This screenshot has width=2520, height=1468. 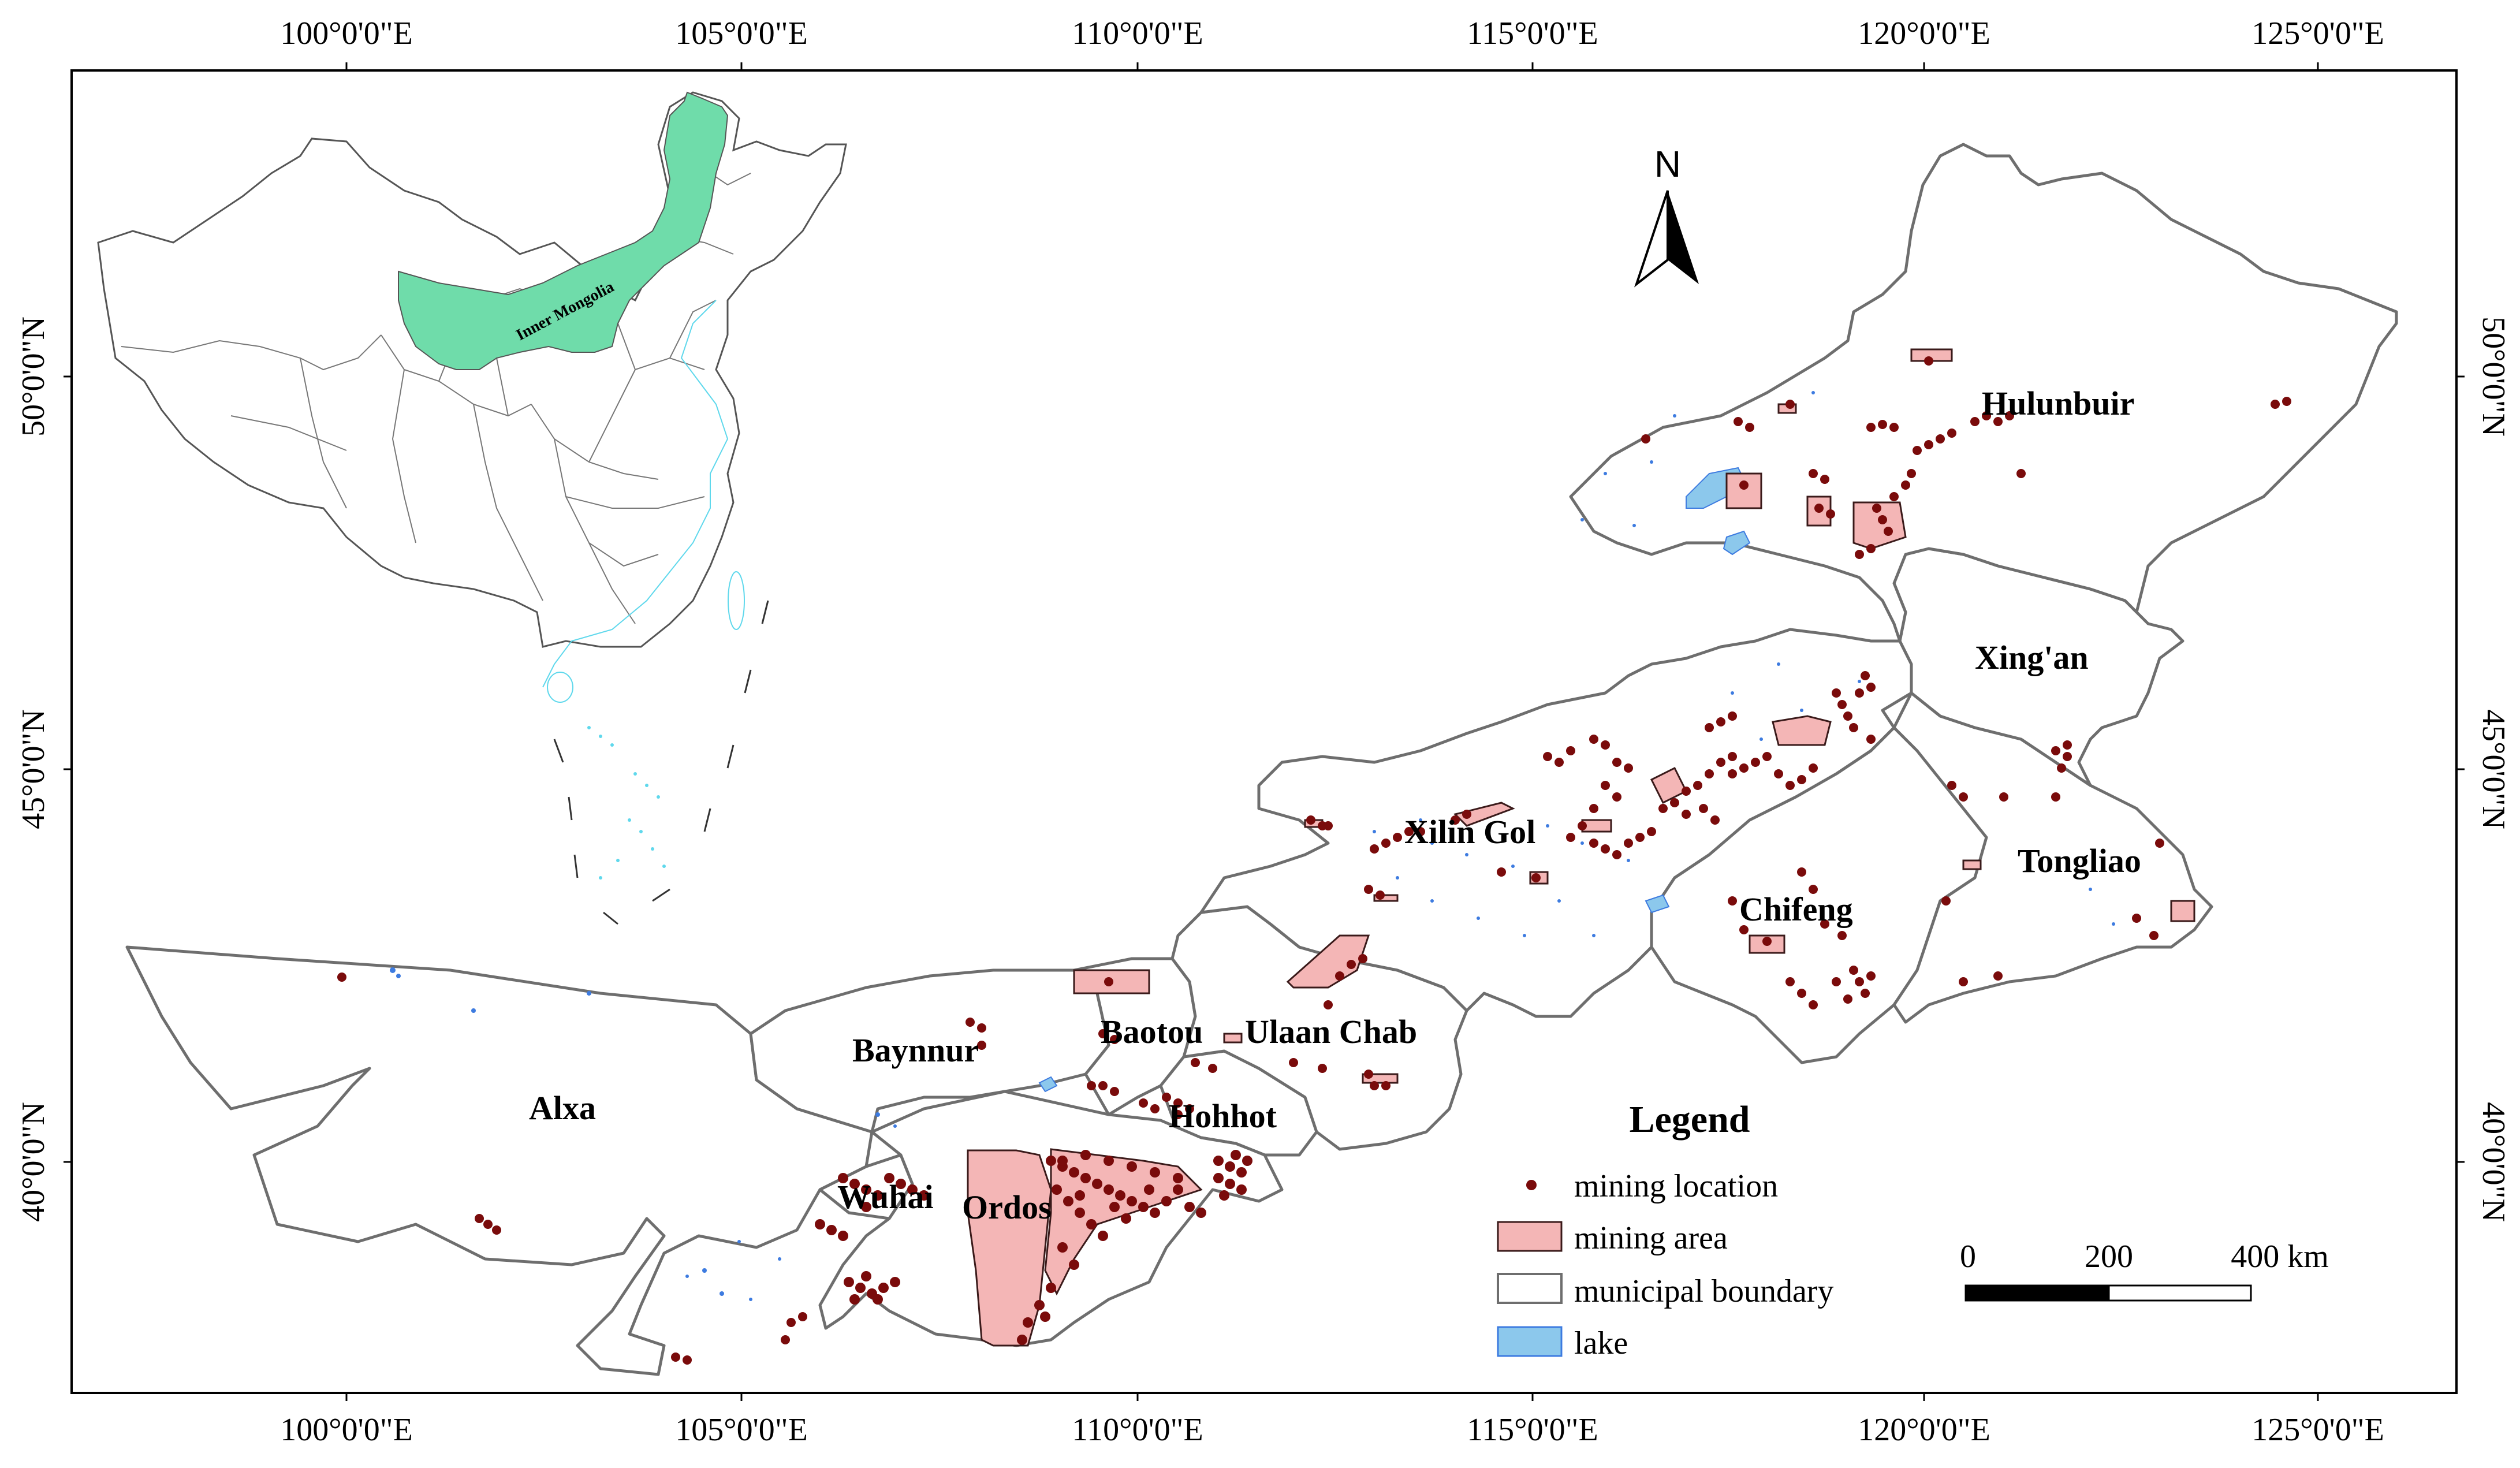 What do you see at coordinates (1690, 1119) in the screenshot?
I see `legend-title: Legend` at bounding box center [1690, 1119].